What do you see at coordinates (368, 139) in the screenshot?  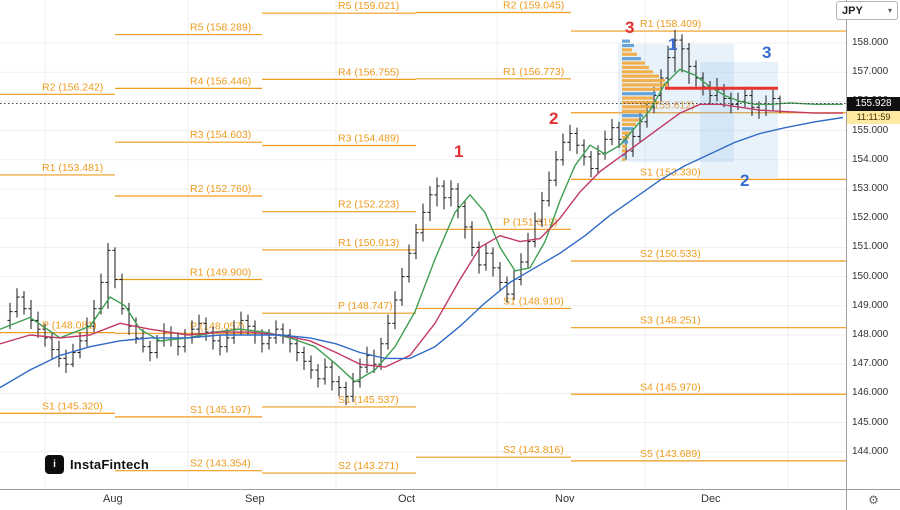 I see `pivot-label: R3 (154.489)` at bounding box center [368, 139].